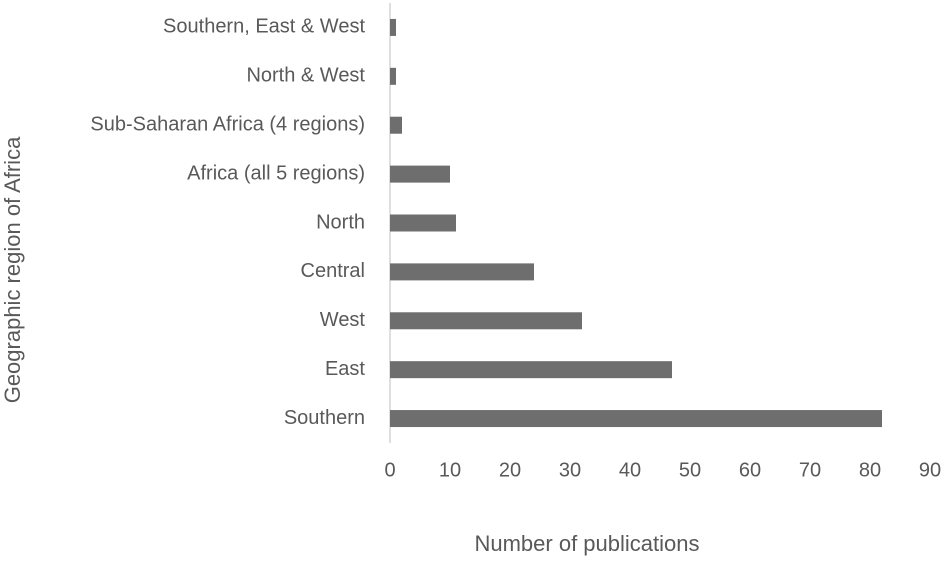 The width and height of the screenshot is (945, 561). Describe the element at coordinates (690, 470) in the screenshot. I see `x-tick-label: 50` at that location.